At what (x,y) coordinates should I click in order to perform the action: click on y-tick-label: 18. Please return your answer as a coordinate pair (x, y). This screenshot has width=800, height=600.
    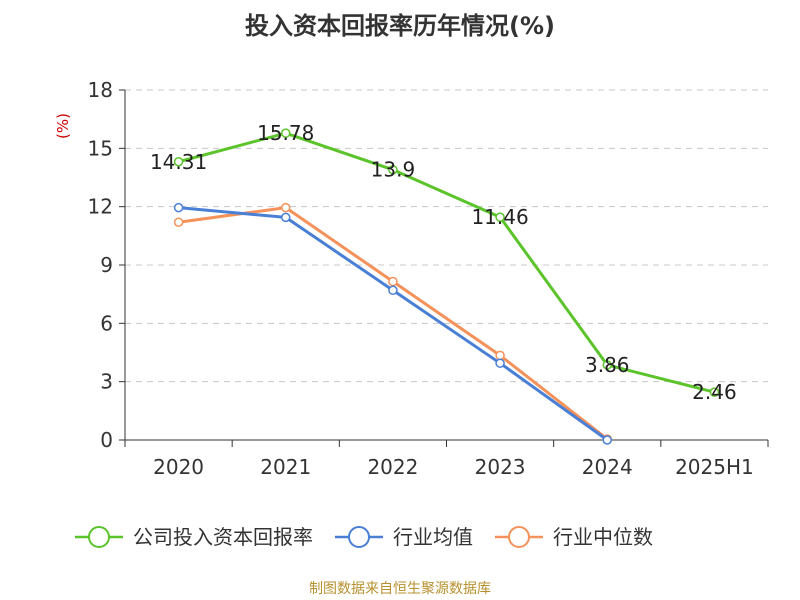
    Looking at the image, I should click on (100, 90).